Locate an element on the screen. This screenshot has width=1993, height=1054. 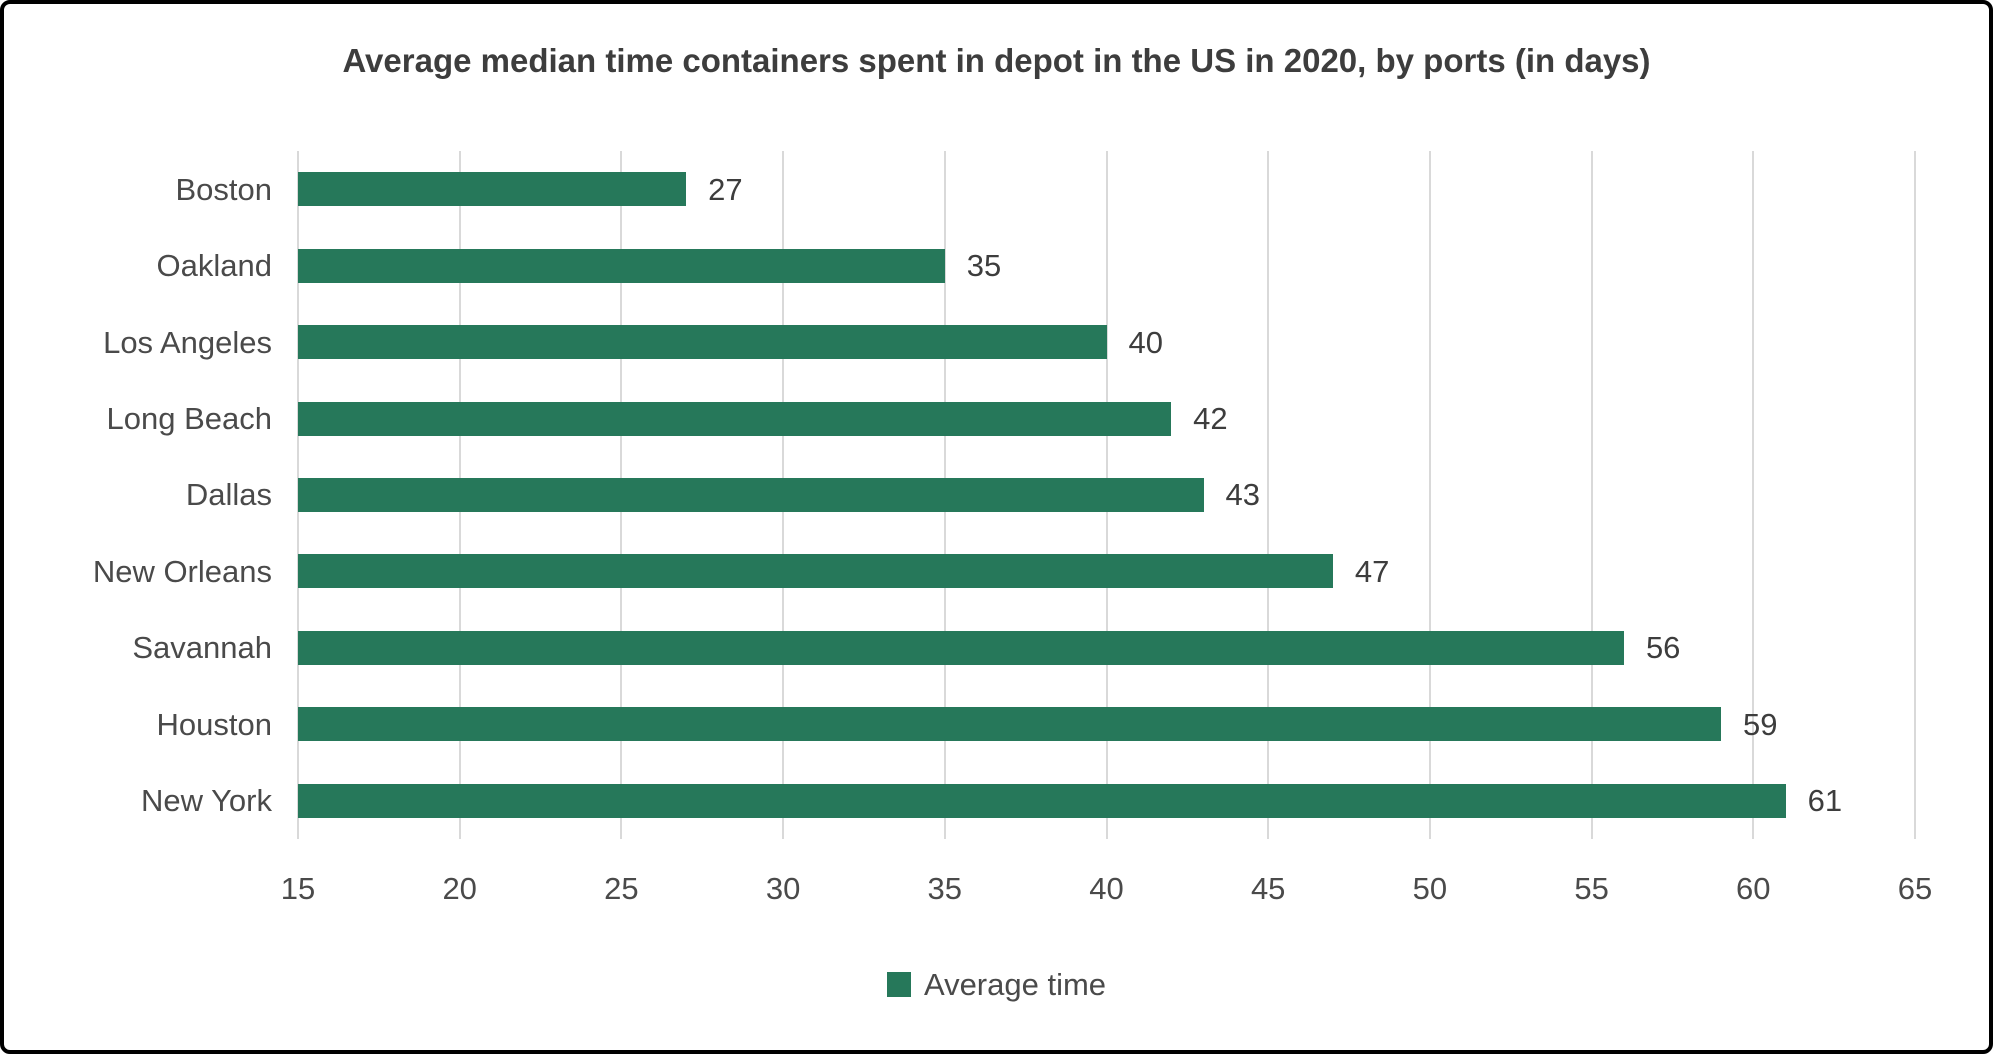
value-label: 40 is located at coordinates (1145, 342).